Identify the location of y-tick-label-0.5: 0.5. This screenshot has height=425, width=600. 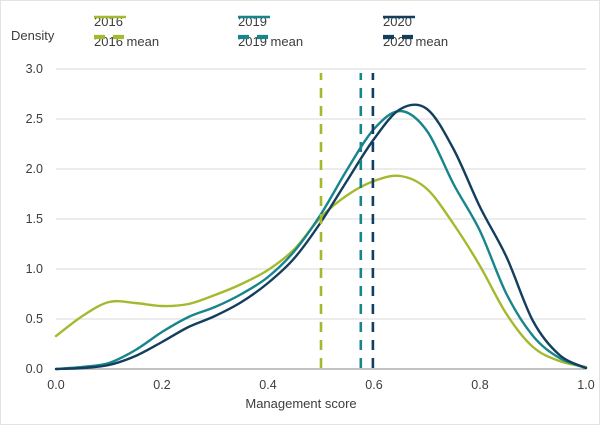
(34, 319).